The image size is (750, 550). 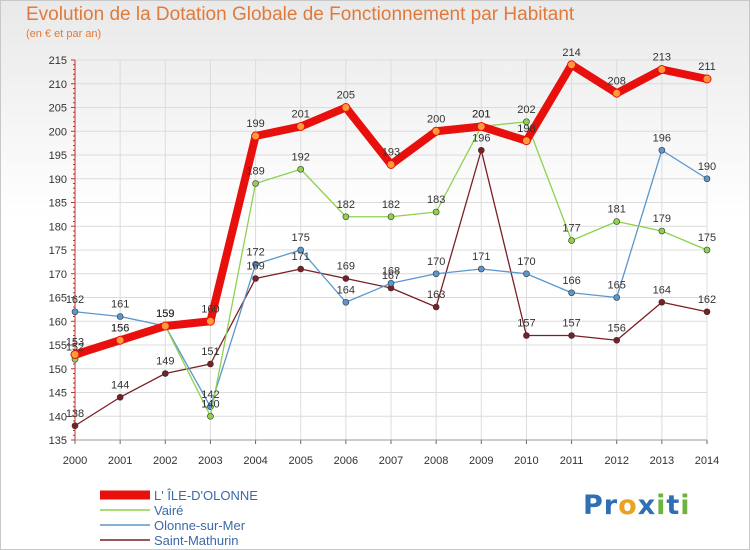 What do you see at coordinates (616, 461) in the screenshot?
I see `x-tick-label: 2012` at bounding box center [616, 461].